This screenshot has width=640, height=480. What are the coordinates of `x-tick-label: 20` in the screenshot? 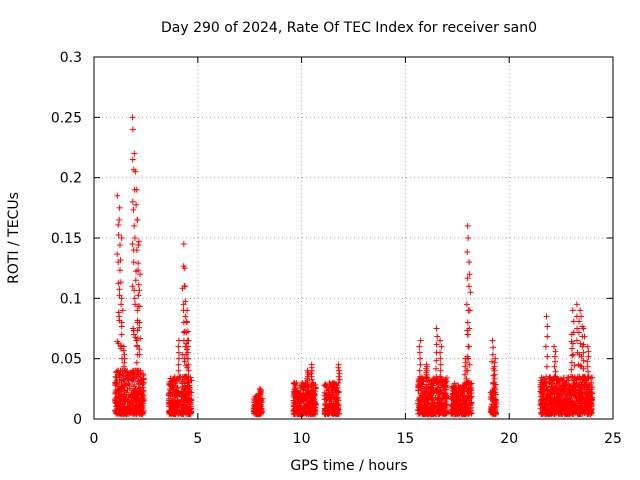 It's located at (509, 439).